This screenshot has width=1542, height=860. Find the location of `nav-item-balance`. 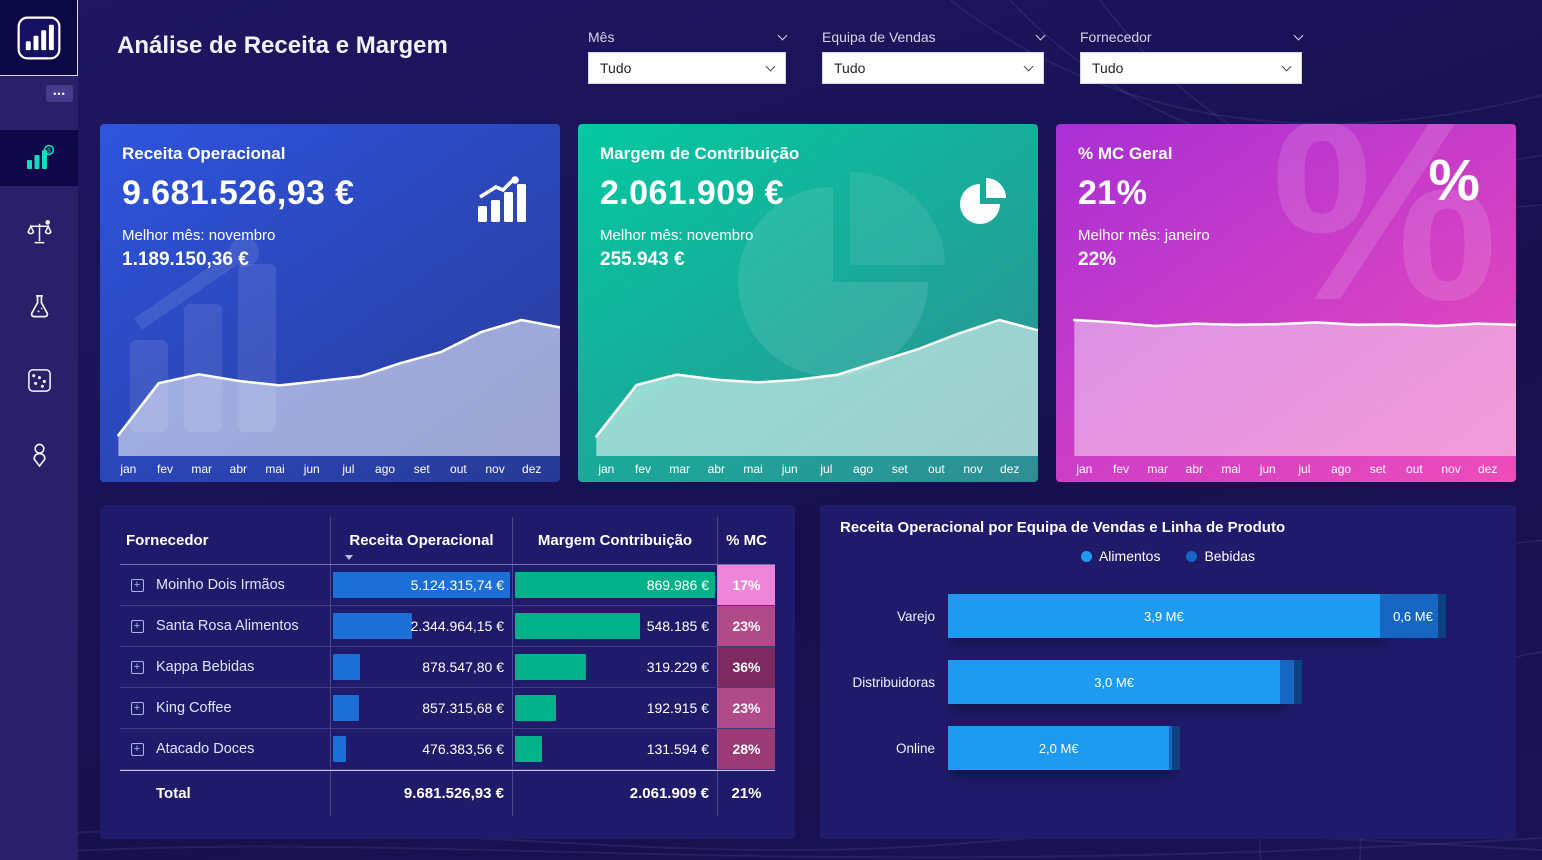

nav-item-balance is located at coordinates (39, 232).